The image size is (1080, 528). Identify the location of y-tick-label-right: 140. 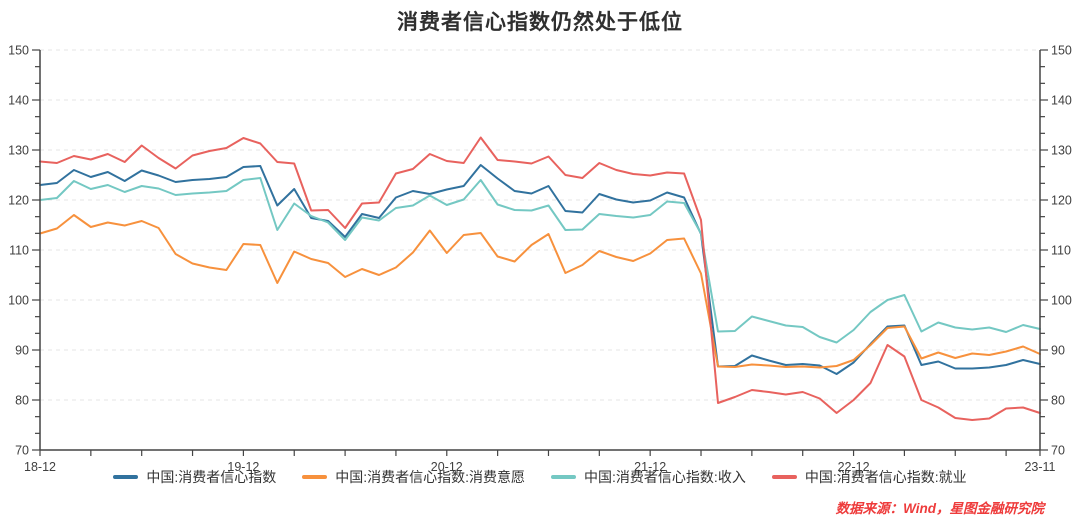
(1061, 101).